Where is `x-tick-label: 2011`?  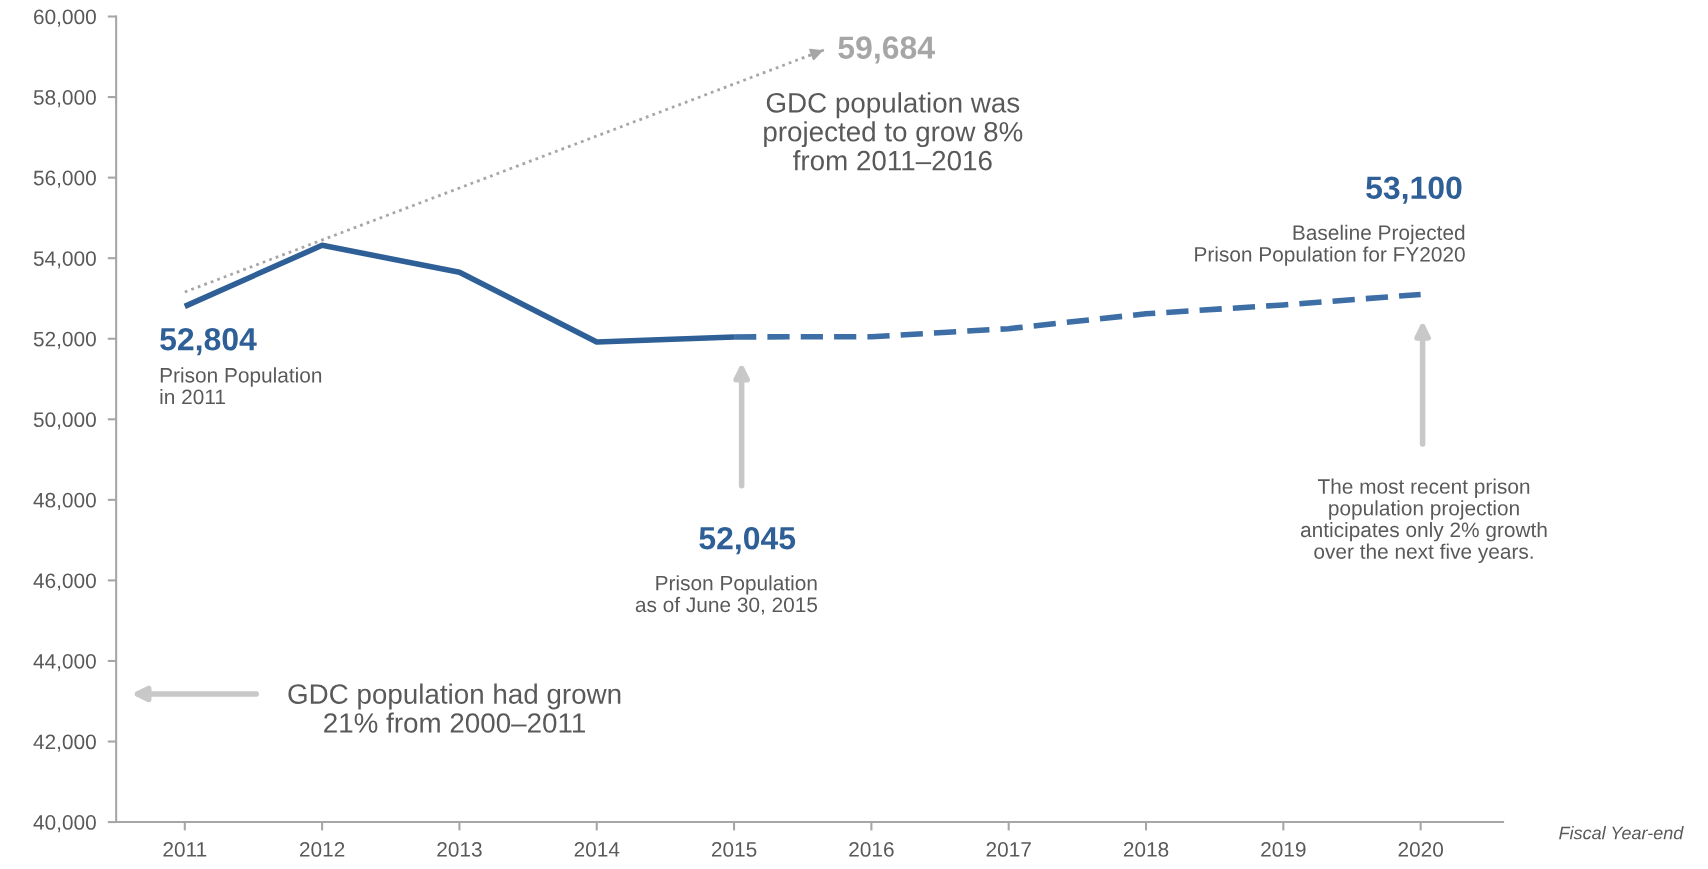 x-tick-label: 2011 is located at coordinates (185, 849).